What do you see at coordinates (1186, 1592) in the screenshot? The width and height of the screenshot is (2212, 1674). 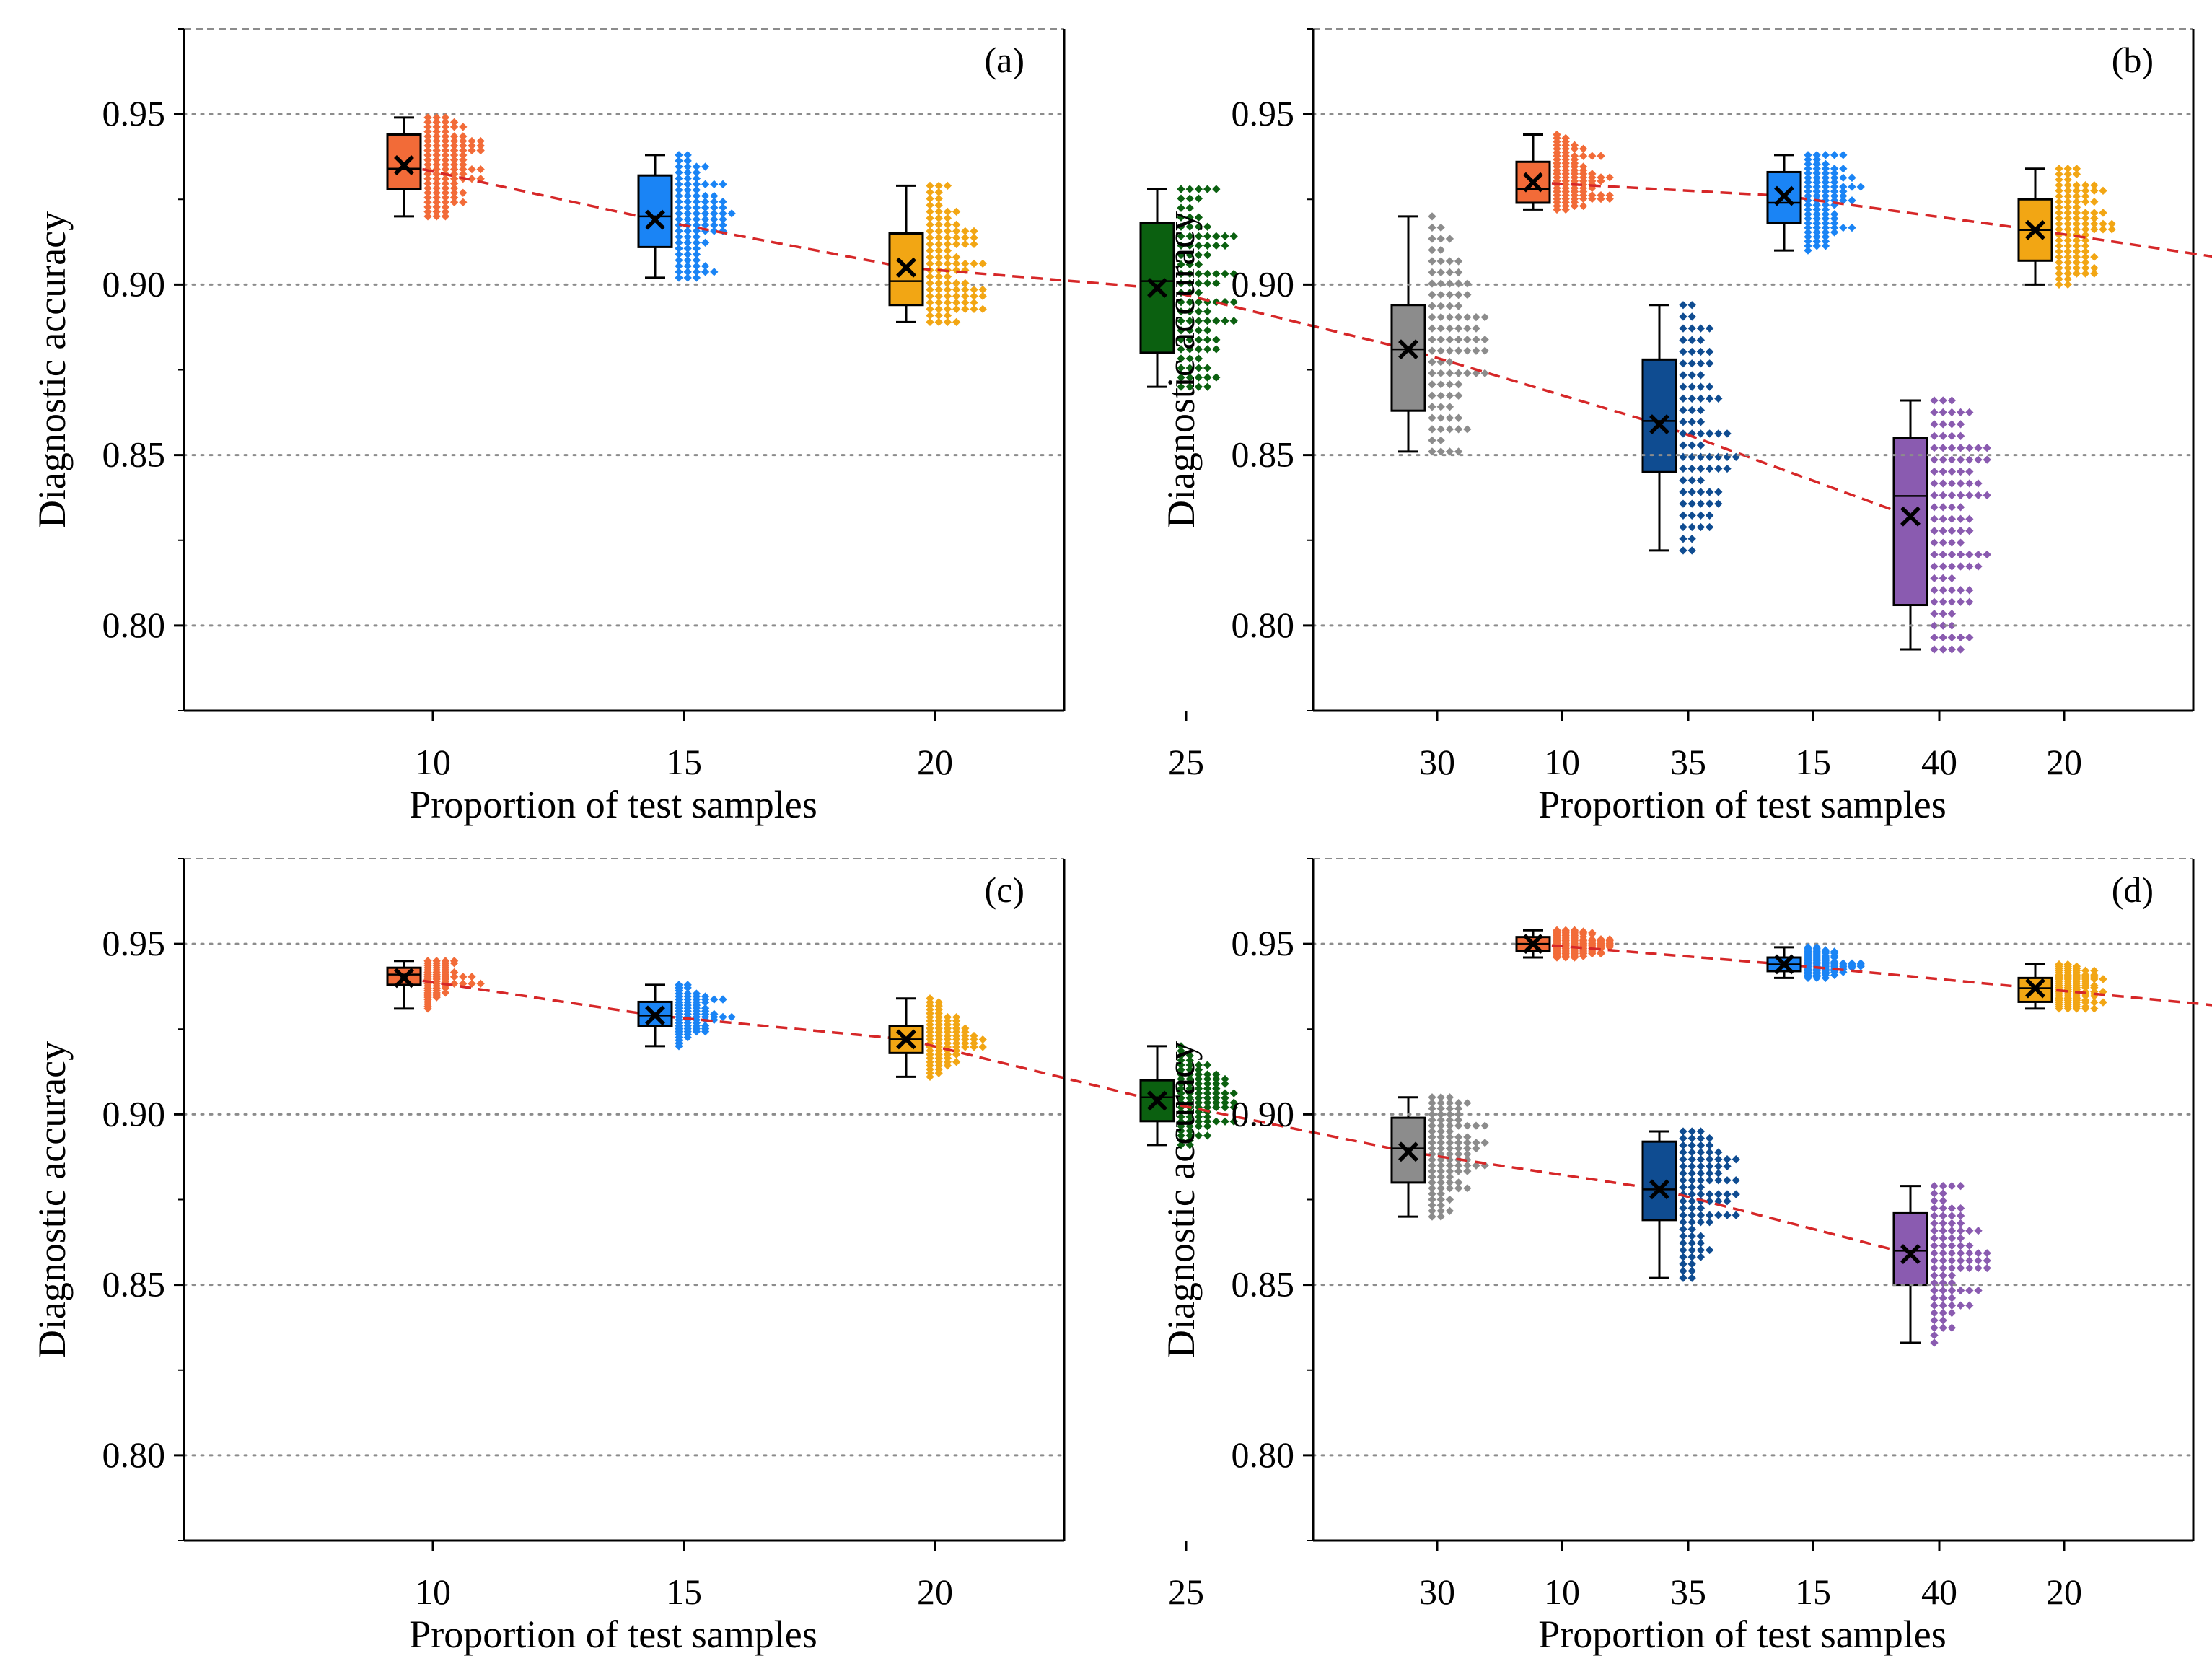 I see `x-tick-label: 25` at bounding box center [1186, 1592].